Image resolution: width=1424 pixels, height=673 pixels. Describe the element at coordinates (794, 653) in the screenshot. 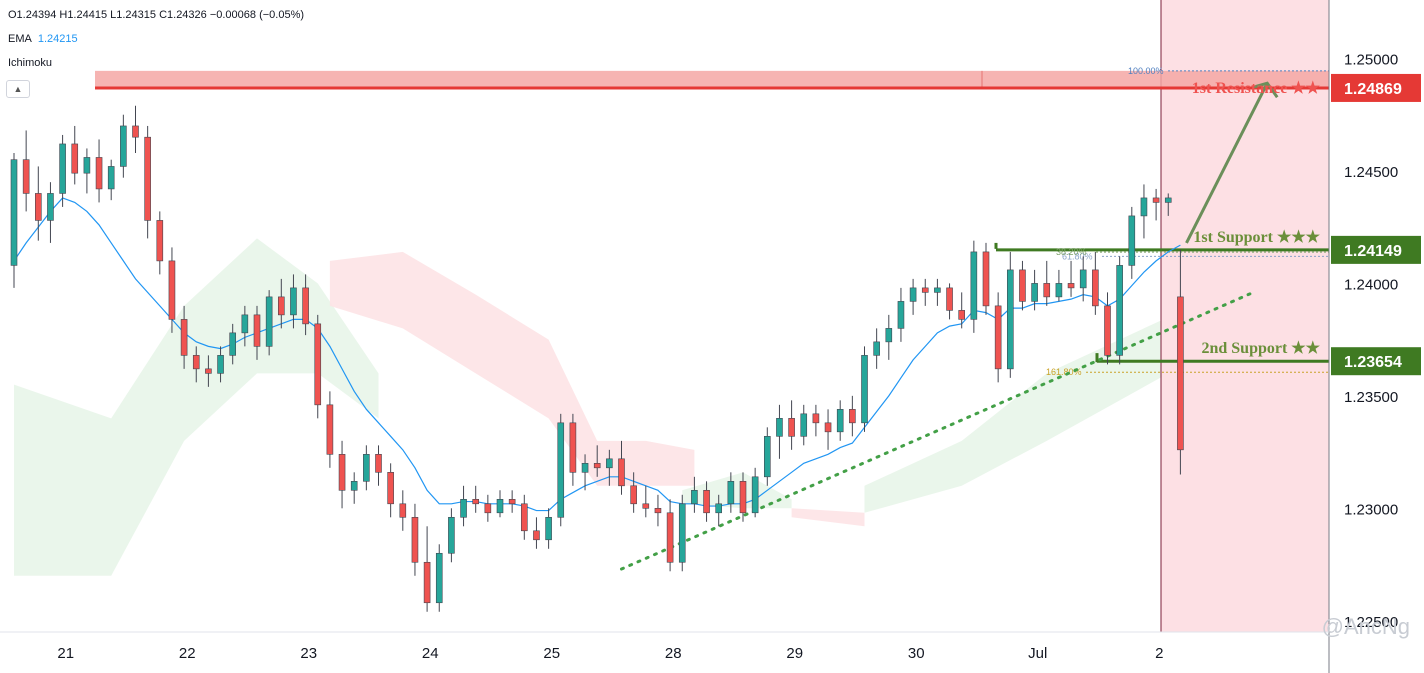

I see `time-tick-label: 29` at that location.